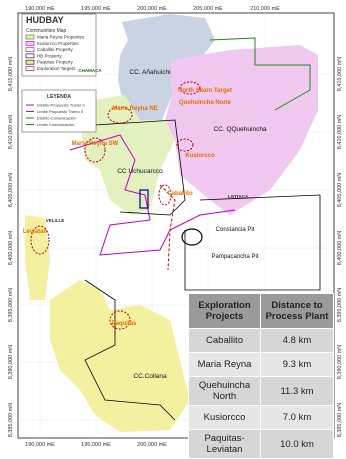  I want to click on table-cell: 9.3 km, so click(297, 364).